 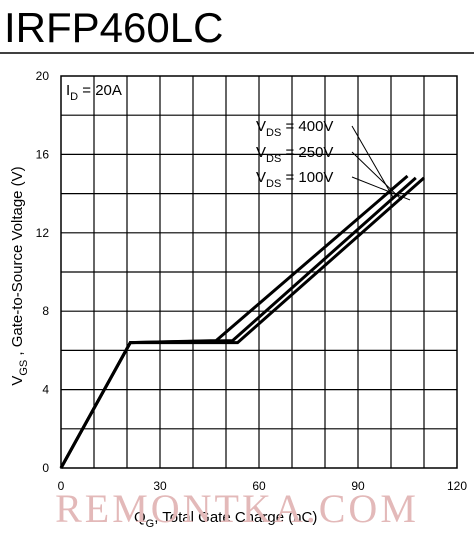 What do you see at coordinates (457, 486) in the screenshot?
I see `x-tick-label: 120` at bounding box center [457, 486].